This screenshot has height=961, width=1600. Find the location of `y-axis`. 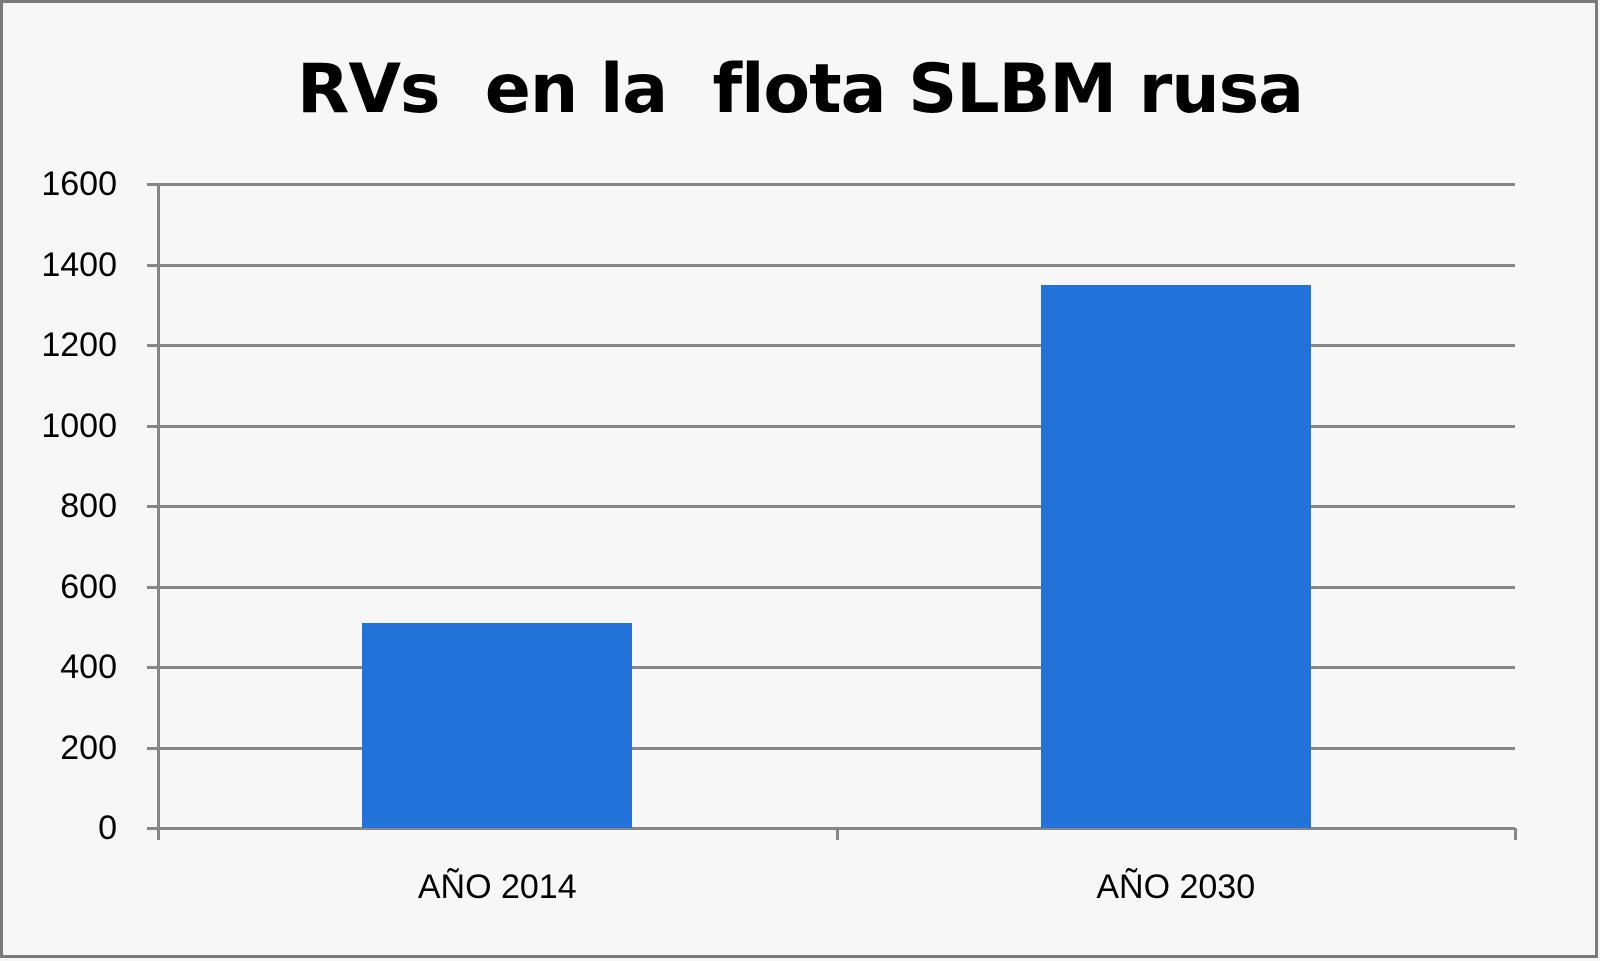

y-axis is located at coordinates (158, 512).